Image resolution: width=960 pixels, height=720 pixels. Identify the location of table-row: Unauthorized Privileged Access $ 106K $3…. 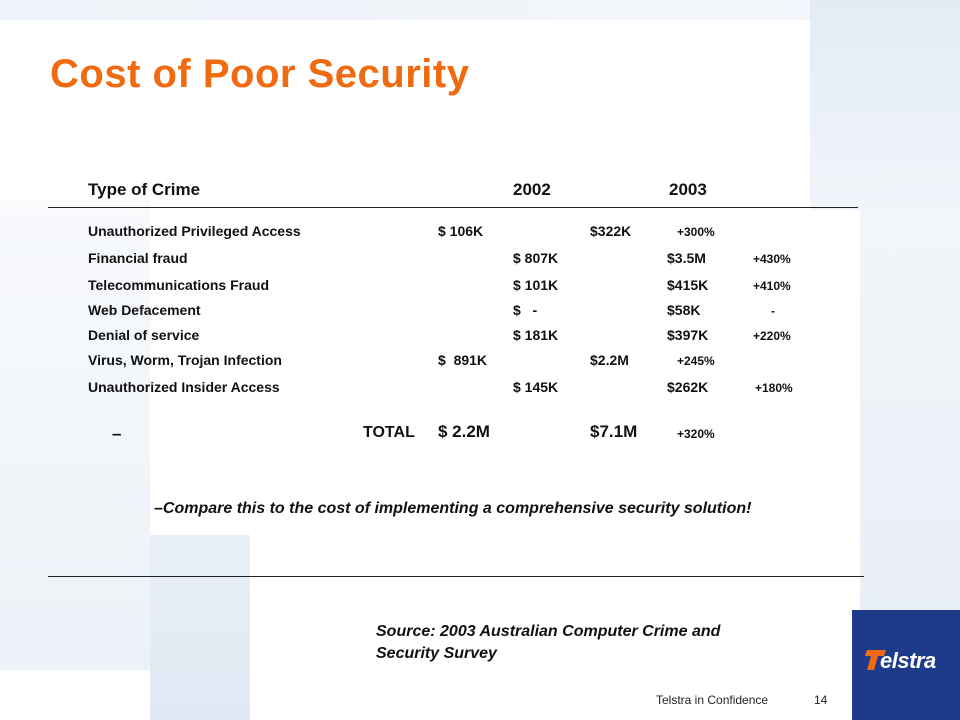
(480, 233).